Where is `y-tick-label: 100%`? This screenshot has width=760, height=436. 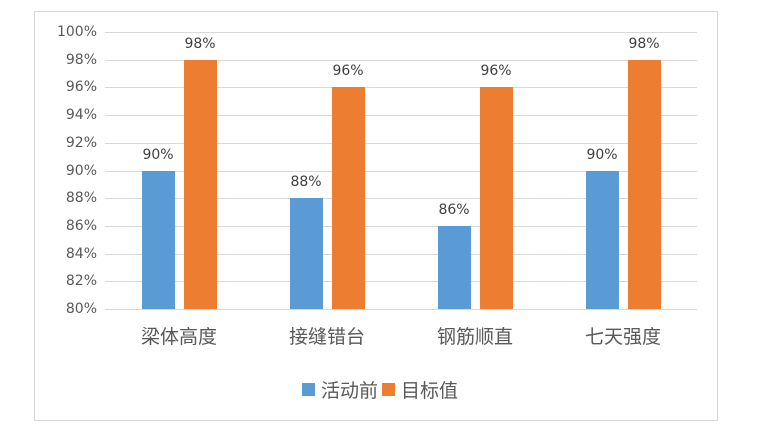
y-tick-label: 100% is located at coordinates (76, 32).